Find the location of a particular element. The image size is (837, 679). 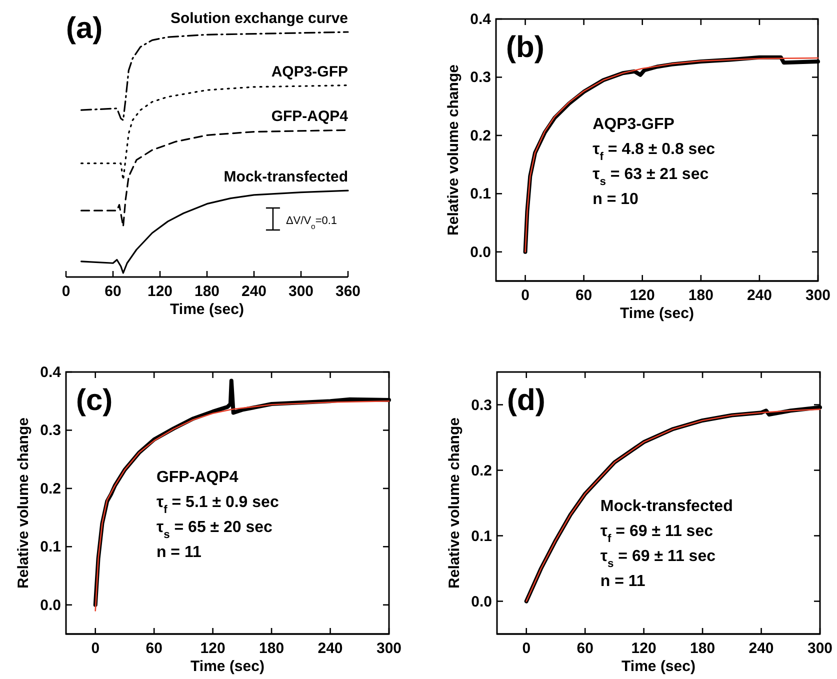

chart-title: (b) is located at coordinates (525, 47).